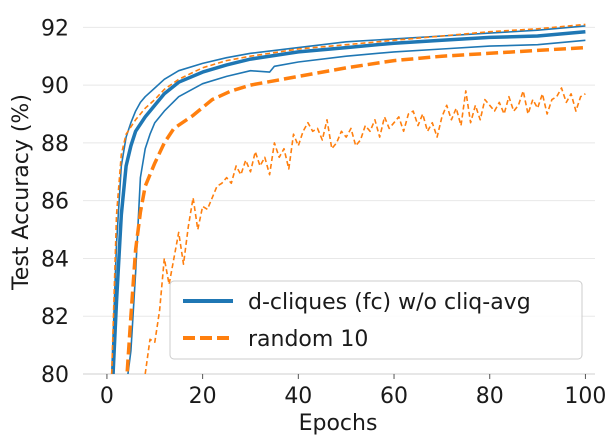  Describe the element at coordinates (203, 396) in the screenshot. I see `x-tick-label: 20` at that location.